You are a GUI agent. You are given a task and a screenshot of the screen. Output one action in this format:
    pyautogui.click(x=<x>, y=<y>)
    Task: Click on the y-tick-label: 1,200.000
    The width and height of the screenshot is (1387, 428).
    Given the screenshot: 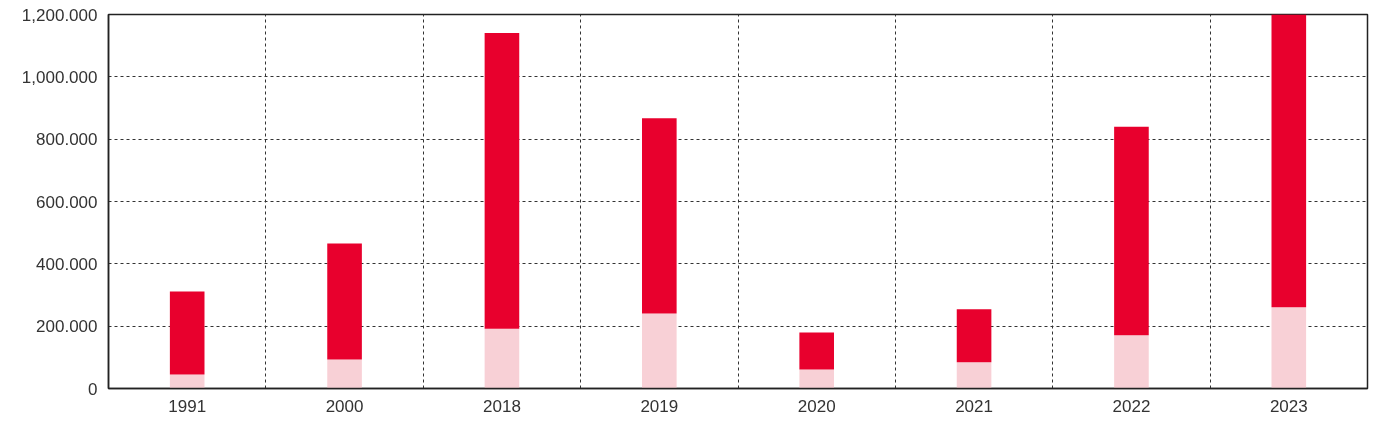 What is the action you would take?
    pyautogui.click(x=59, y=15)
    